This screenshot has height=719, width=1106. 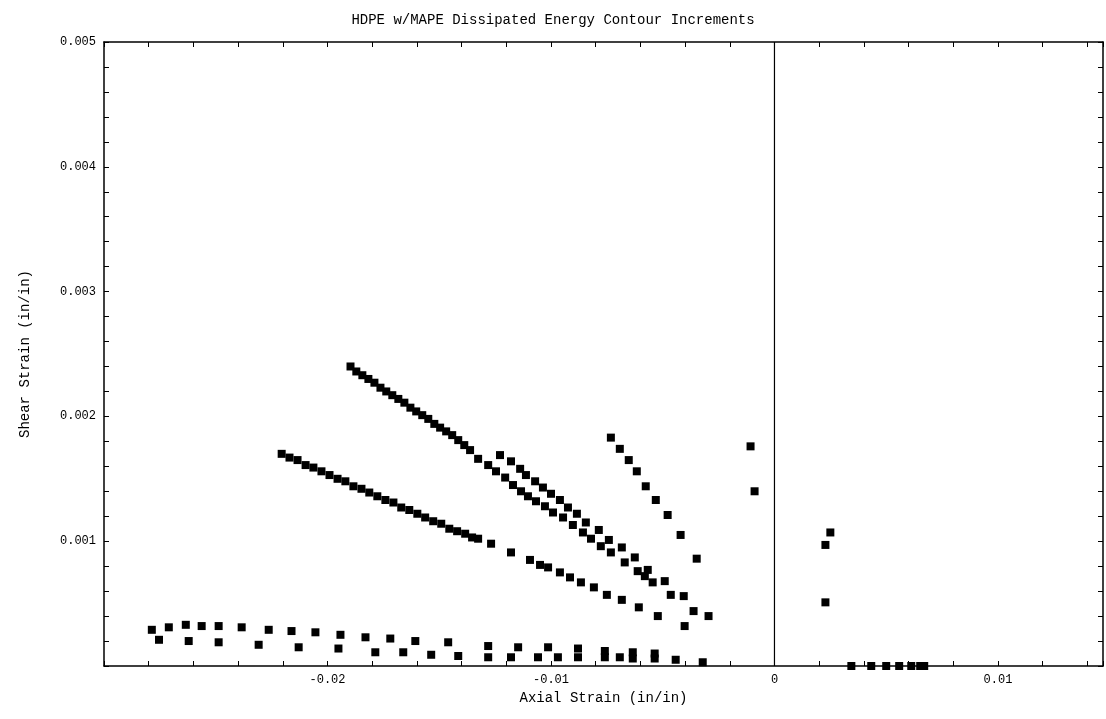 What do you see at coordinates (77, 291) in the screenshot?
I see `y-tick-label: 0.003` at bounding box center [77, 291].